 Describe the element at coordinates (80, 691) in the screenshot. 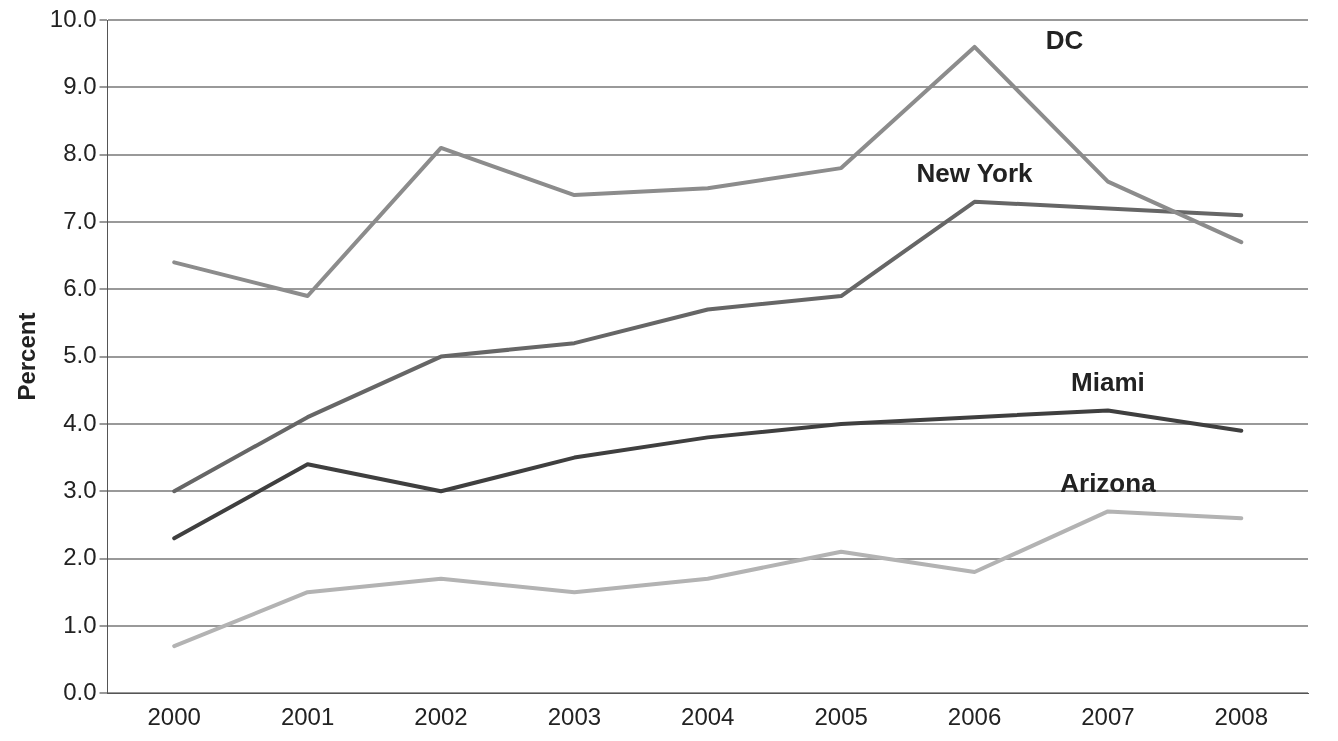

I see `y-tick-label: 0.0` at that location.